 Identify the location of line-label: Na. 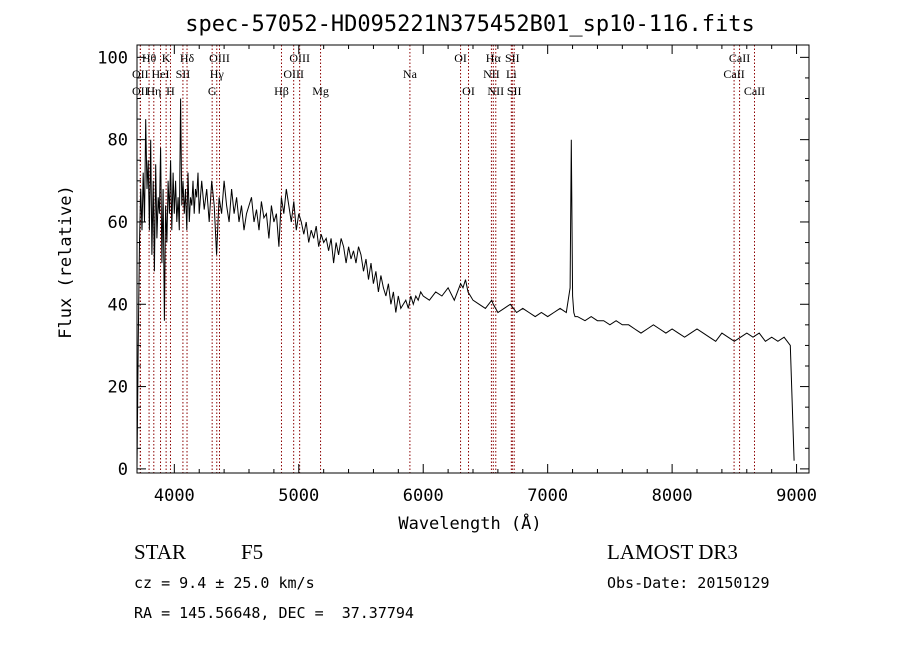
(410, 74).